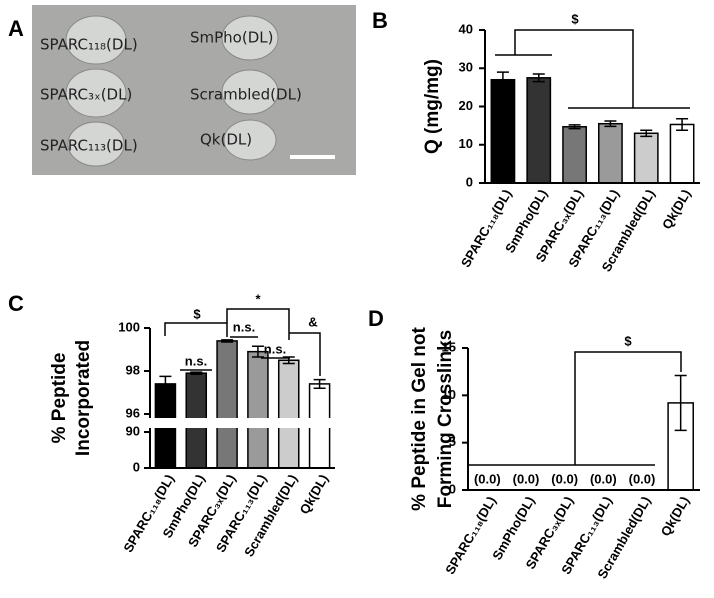 Image resolution: width=714 pixels, height=598 pixels. What do you see at coordinates (312, 321) in the screenshot?
I see `annotation: &` at bounding box center [312, 321].